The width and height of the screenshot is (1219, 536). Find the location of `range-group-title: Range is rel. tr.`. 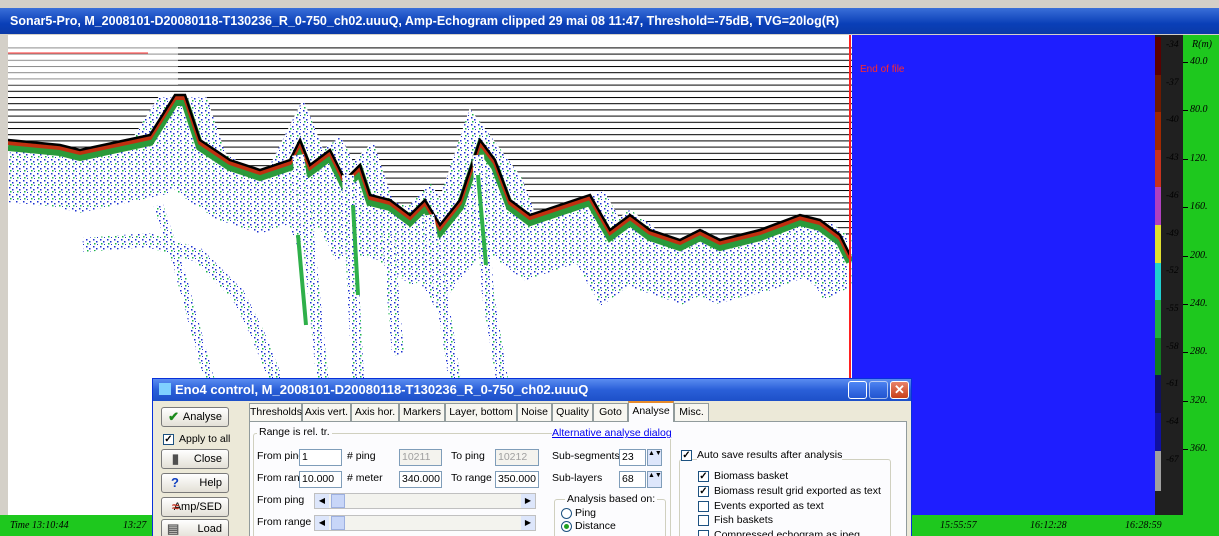

range-group-title: Range is rel. tr. is located at coordinates (294, 432).